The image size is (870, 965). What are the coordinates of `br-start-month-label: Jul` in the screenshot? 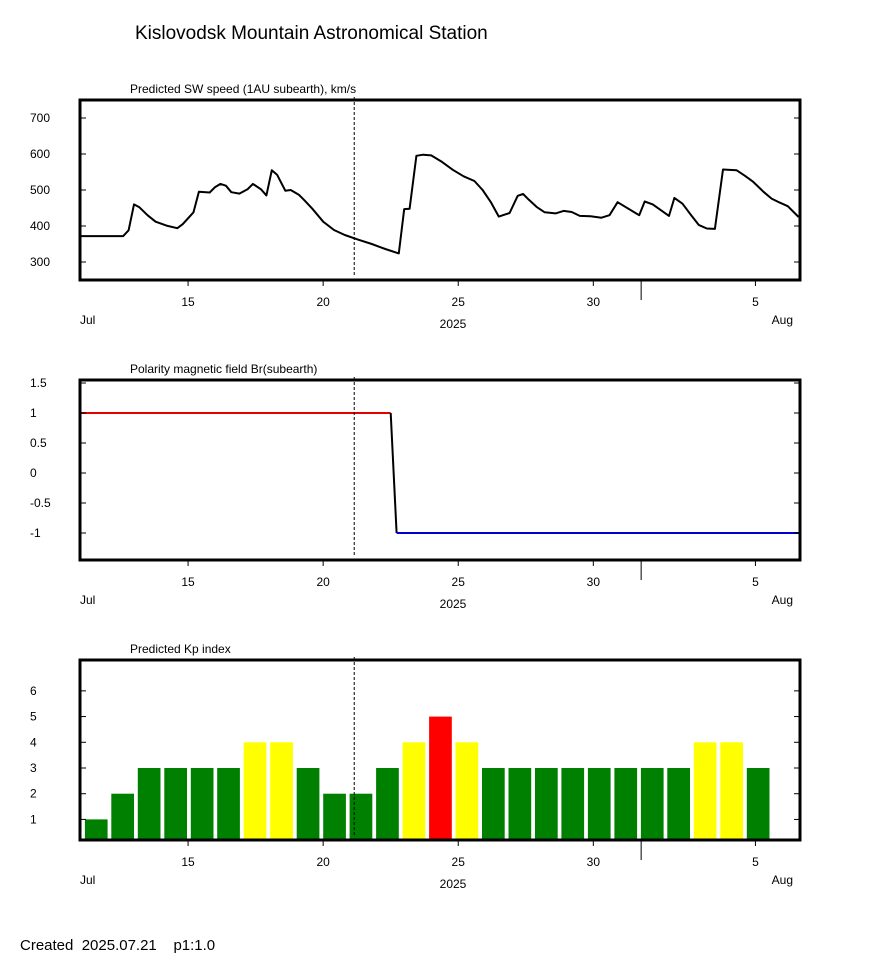 It's located at (87, 600).